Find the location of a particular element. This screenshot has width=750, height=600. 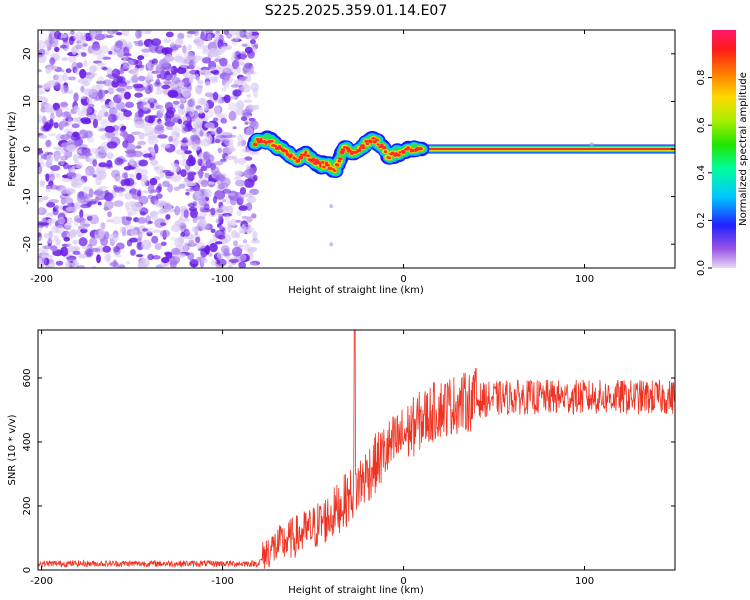

colorbar-tick-label: 0.4 is located at coordinates (701, 173).